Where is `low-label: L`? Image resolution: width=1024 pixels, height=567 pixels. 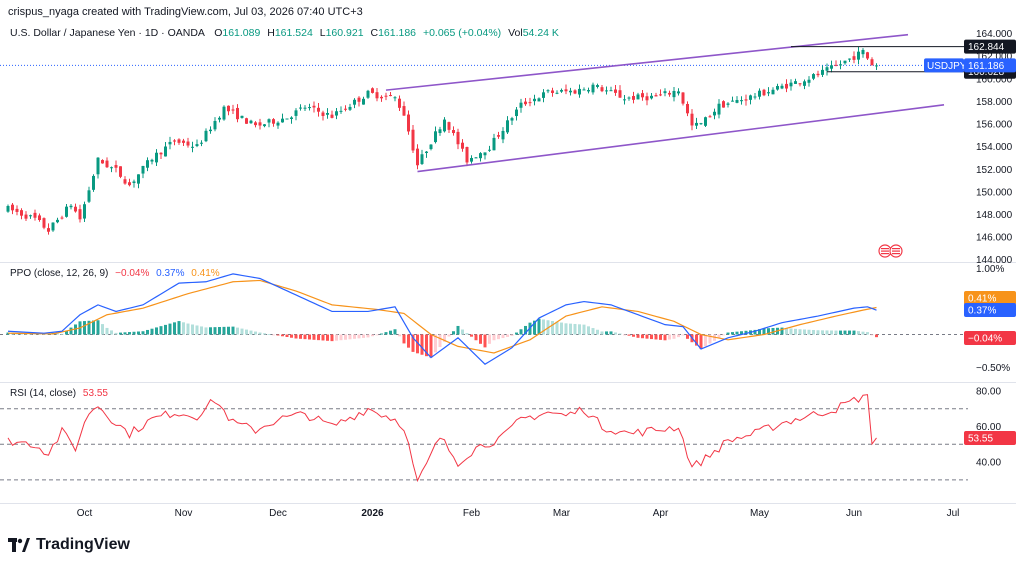
low-label: L is located at coordinates (322, 33).